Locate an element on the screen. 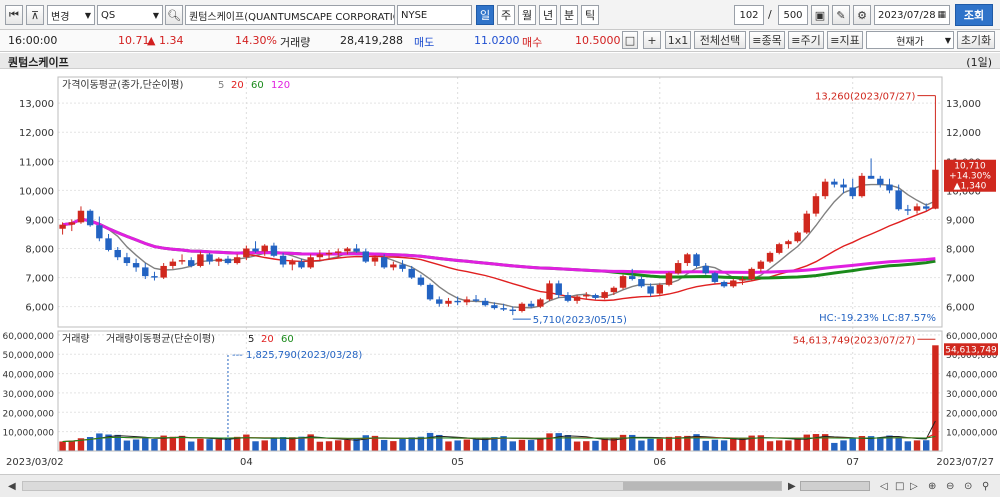  volume-tick-left: 10,000,000 is located at coordinates (28, 434).